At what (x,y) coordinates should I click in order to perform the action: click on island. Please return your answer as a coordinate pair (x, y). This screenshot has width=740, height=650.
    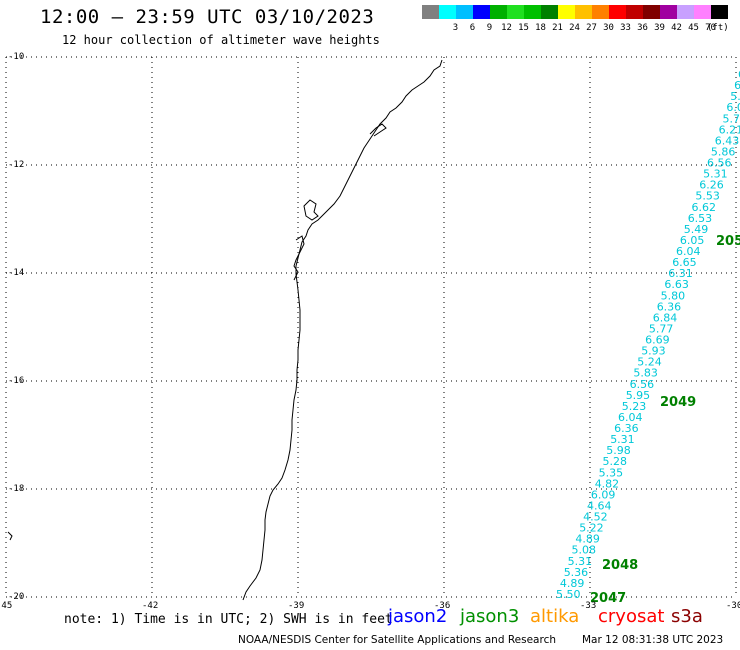
    Looking at the image, I should click on (10, 536).